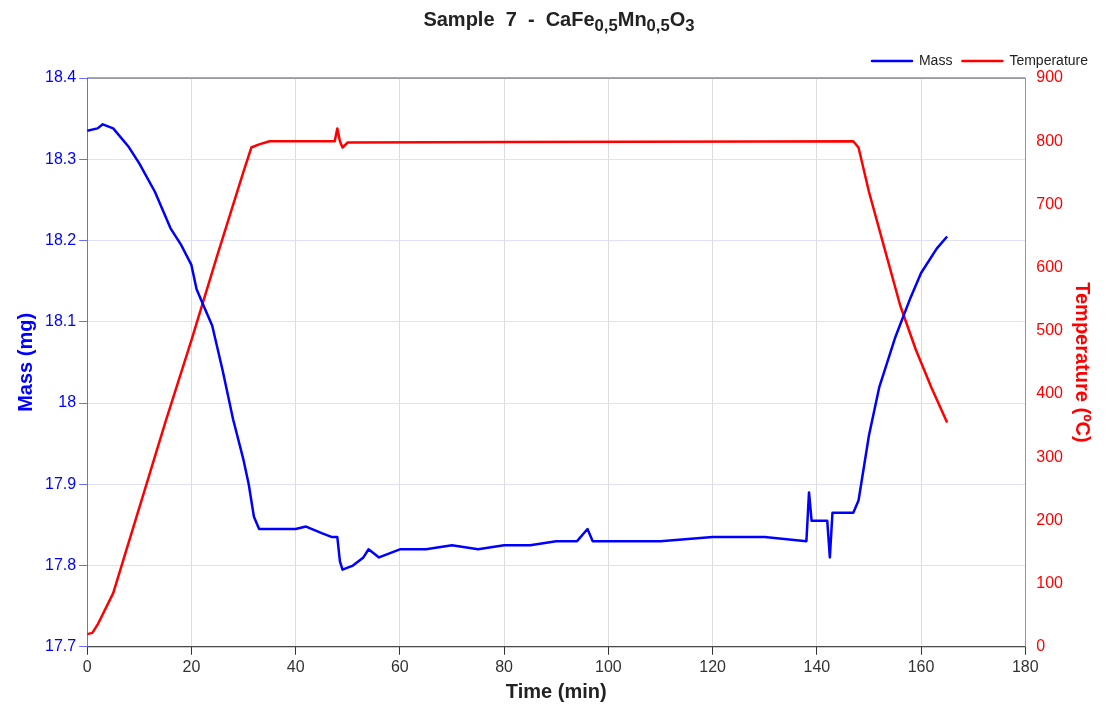 This screenshot has width=1118, height=711. What do you see at coordinates (1050, 267) in the screenshot?
I see `y2-tick-label: 600` at bounding box center [1050, 267].